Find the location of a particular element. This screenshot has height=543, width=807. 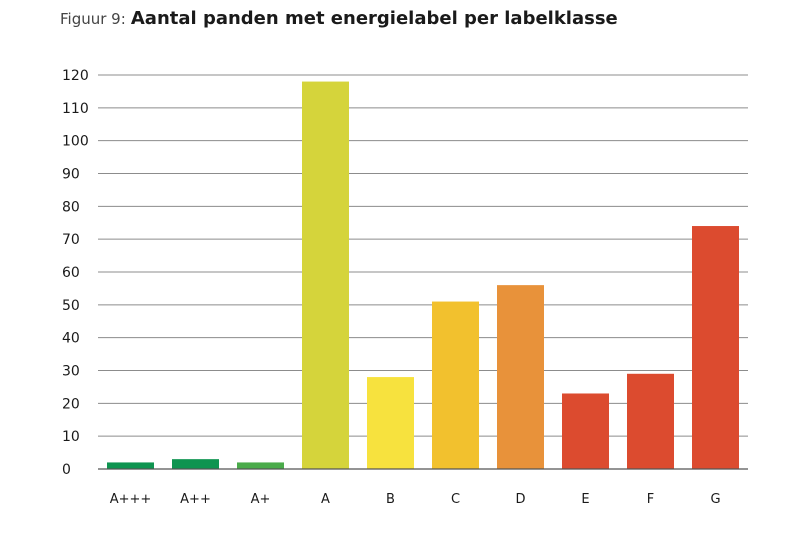

x-tick-label: A++ is located at coordinates (195, 499).